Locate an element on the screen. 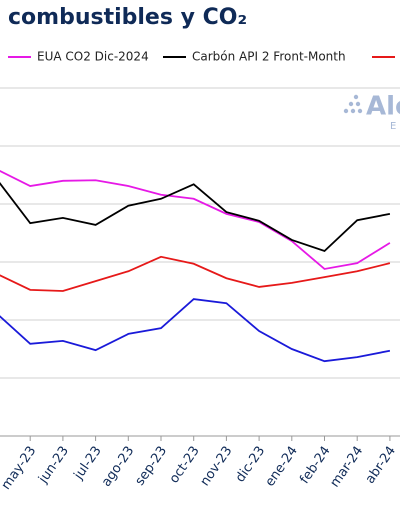 This screenshot has width=400, height=520. x-tick-label: nov-23 is located at coordinates (217, 466).